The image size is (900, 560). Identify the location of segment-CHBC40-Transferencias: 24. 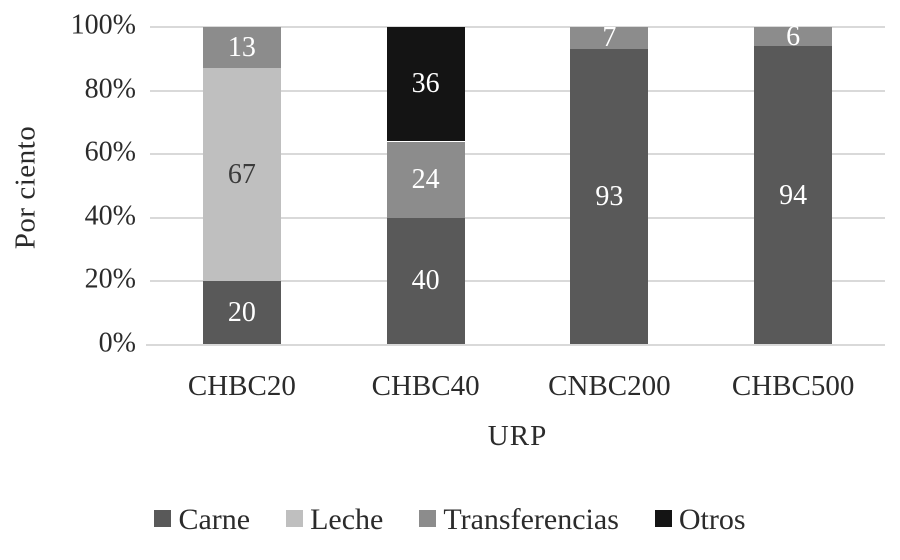
(425, 179).